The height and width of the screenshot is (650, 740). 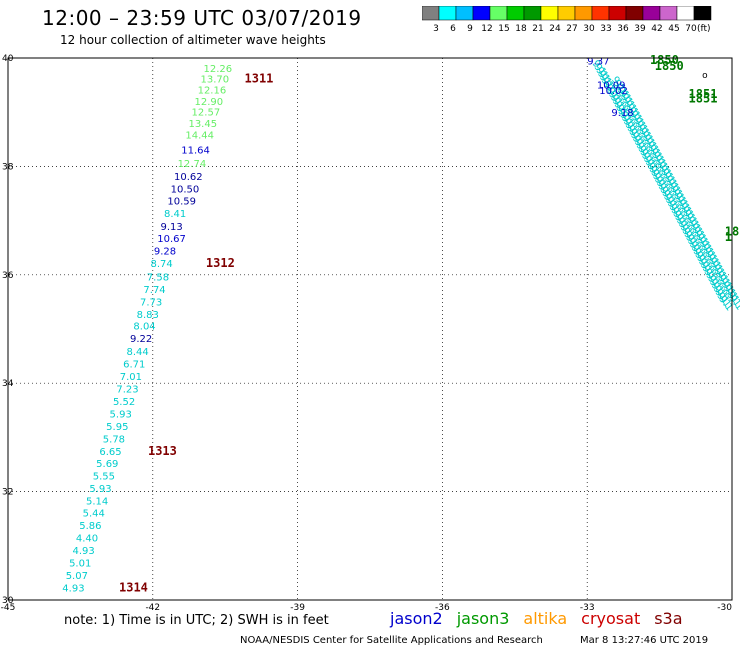 I want to click on wave-height-label: 9.22, so click(x=141, y=339).